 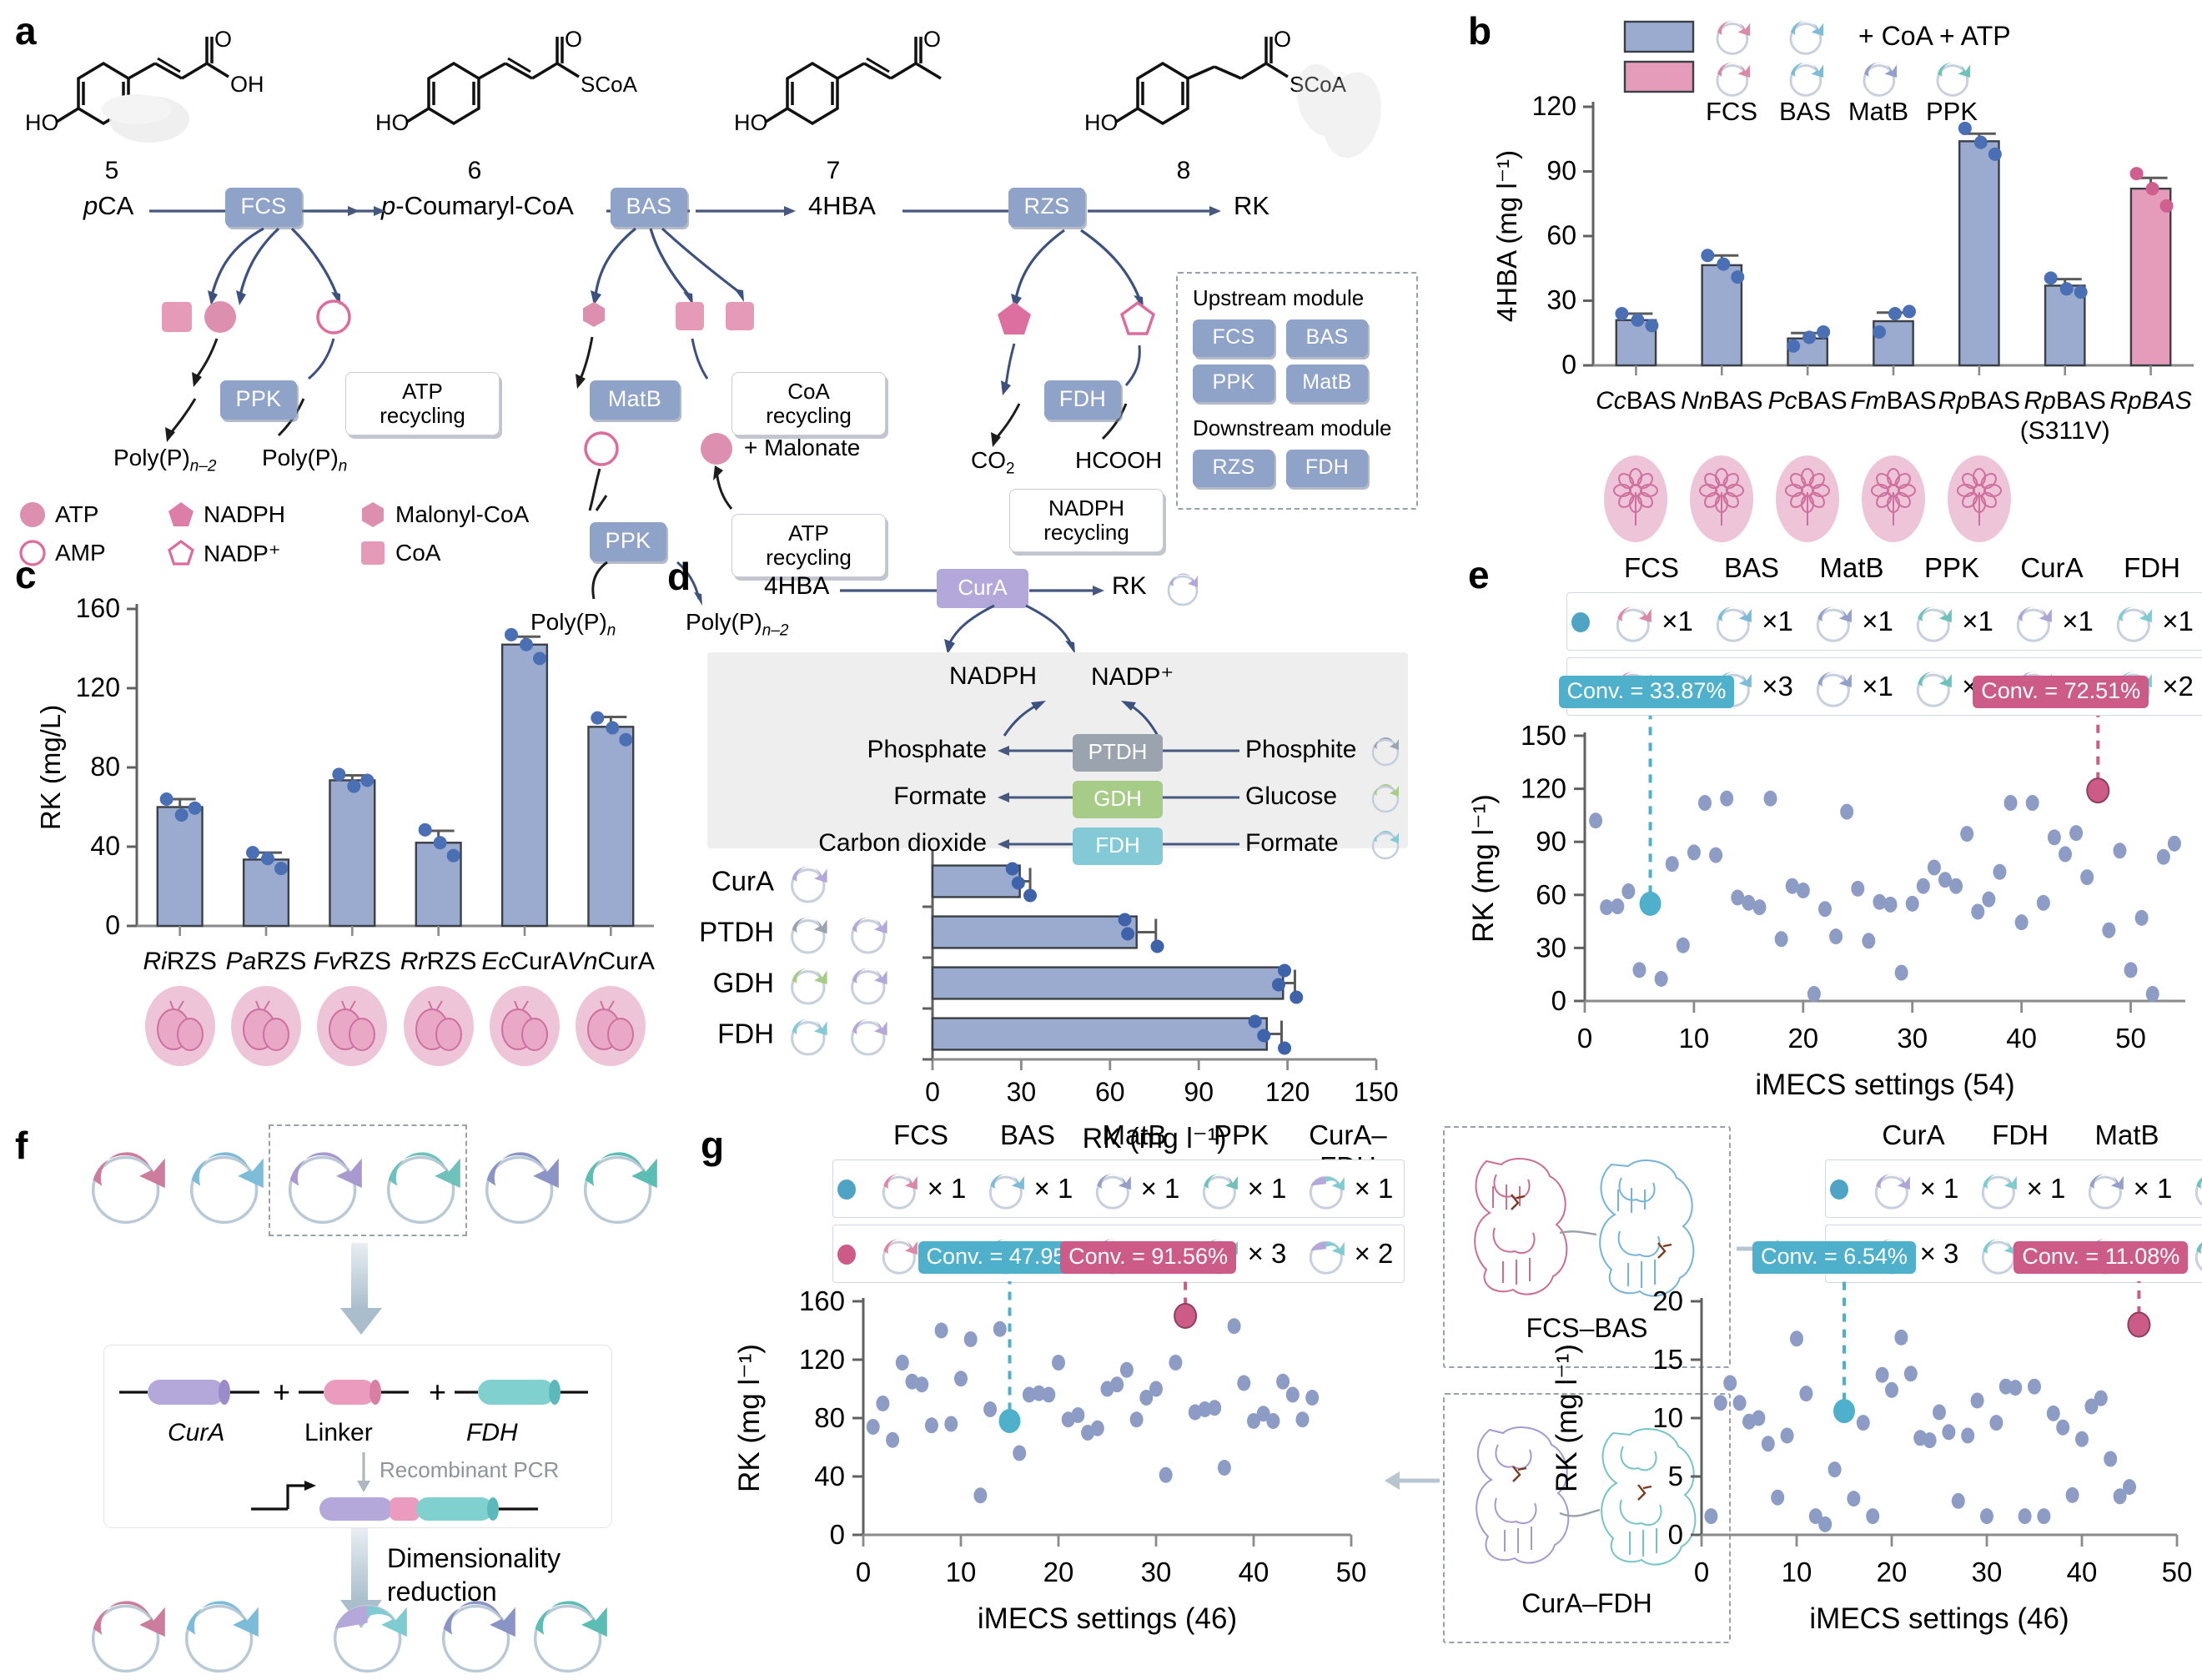 I want to click on legend-header-MatB: MatB, so click(x=1851, y=567).